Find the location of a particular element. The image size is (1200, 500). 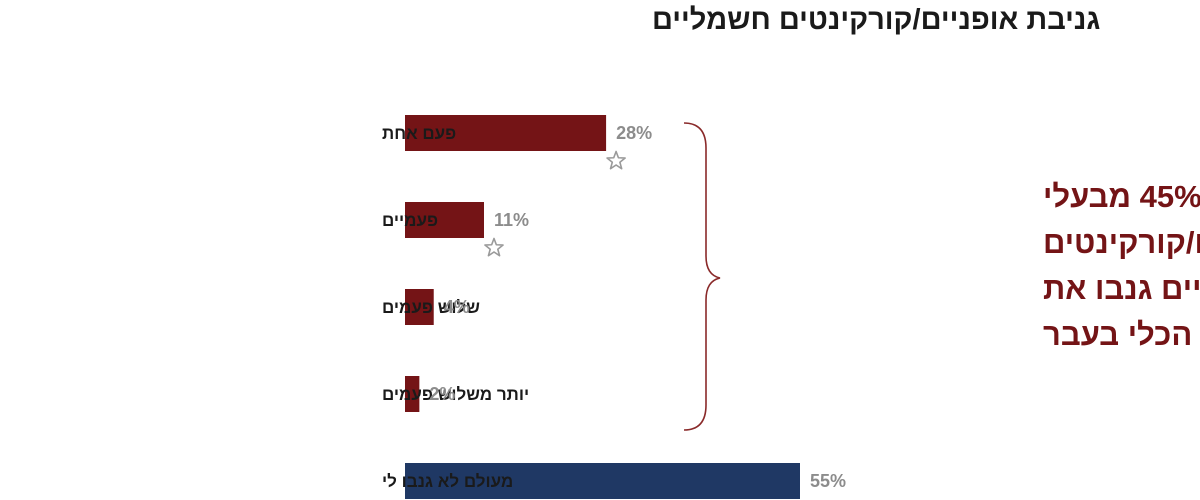

value-label: 2% is located at coordinates (442, 394).